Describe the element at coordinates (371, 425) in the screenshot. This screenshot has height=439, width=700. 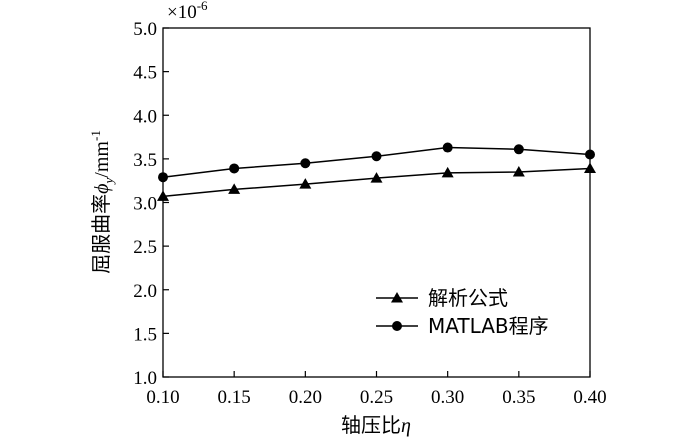
I see `x-axis-label: 轴压比` at that location.